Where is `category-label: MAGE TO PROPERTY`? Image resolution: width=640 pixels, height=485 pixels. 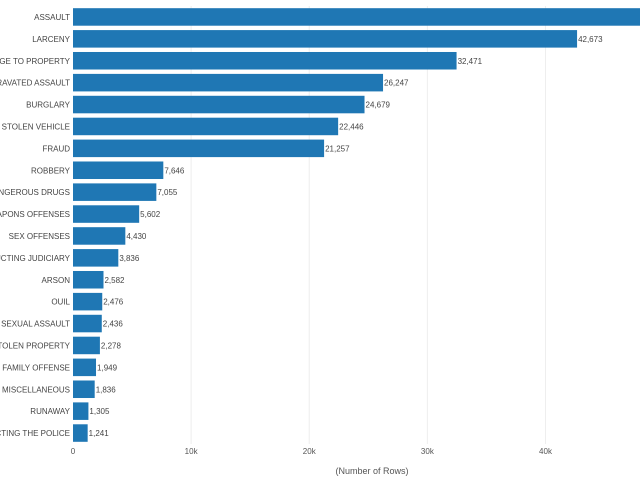
category-label: MAGE TO PROPERTY is located at coordinates (35, 61).